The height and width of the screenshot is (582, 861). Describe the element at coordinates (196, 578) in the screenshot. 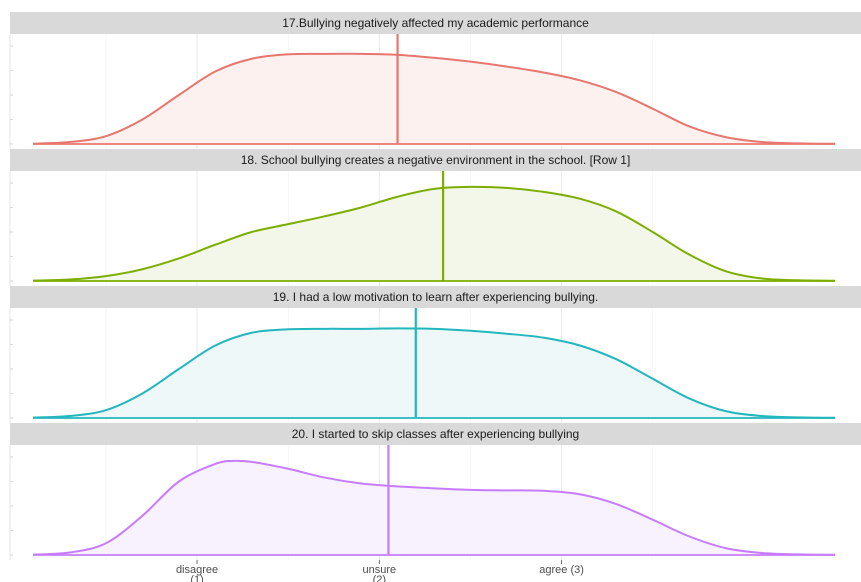

I see `x-tick-label: (1)` at that location.